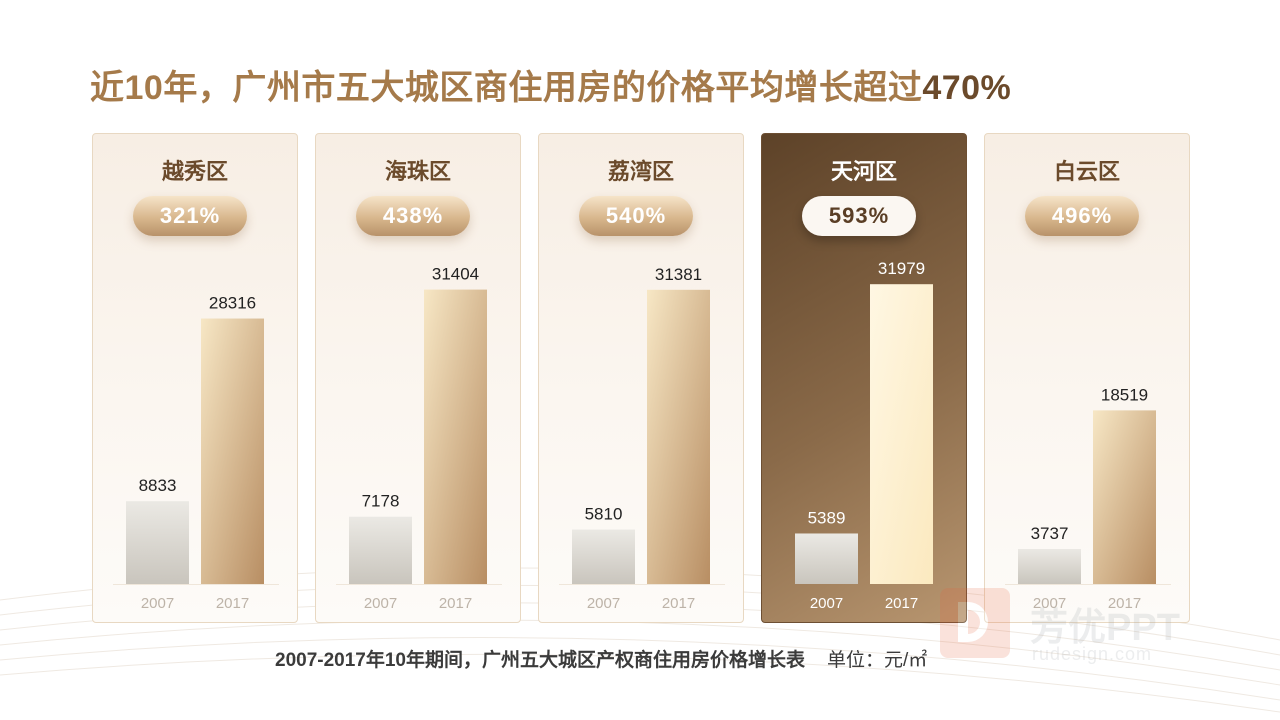 This screenshot has width=1280, height=720. What do you see at coordinates (975, 623) in the screenshot?
I see `watermark-logo-icon` at bounding box center [975, 623].